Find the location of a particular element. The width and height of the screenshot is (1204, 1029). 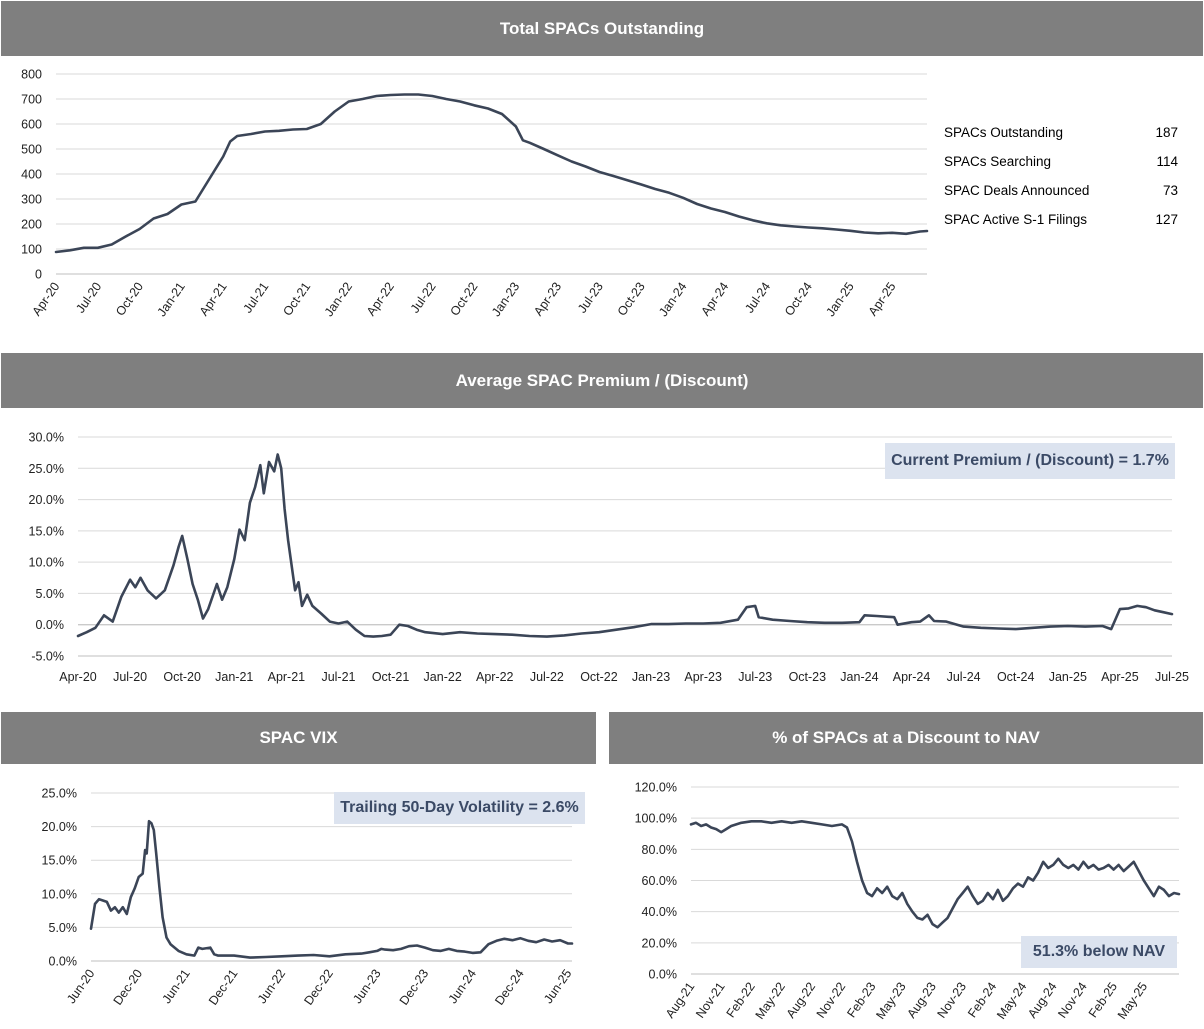

y-tick-label: 60.0% is located at coordinates (659, 881).